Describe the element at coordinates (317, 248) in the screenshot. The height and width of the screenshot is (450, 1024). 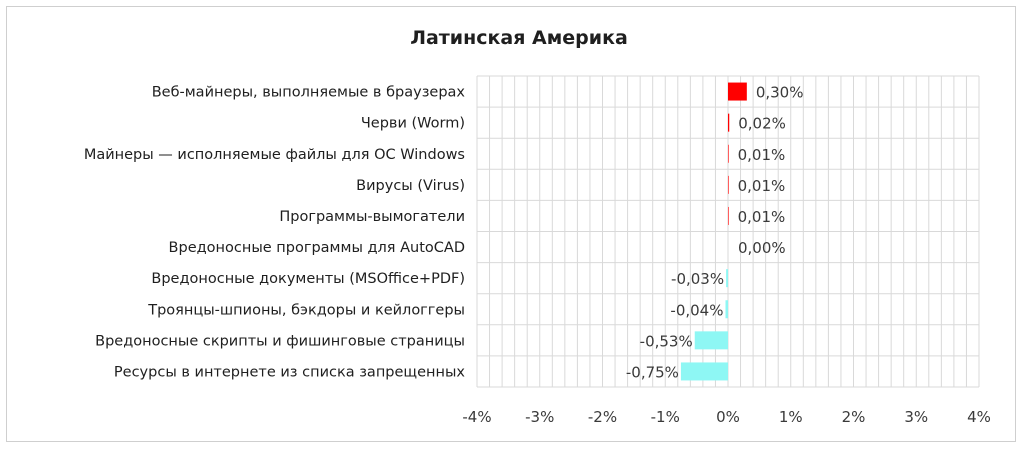
I see `category-label: Вредоносные программы для AutoCAD` at that location.